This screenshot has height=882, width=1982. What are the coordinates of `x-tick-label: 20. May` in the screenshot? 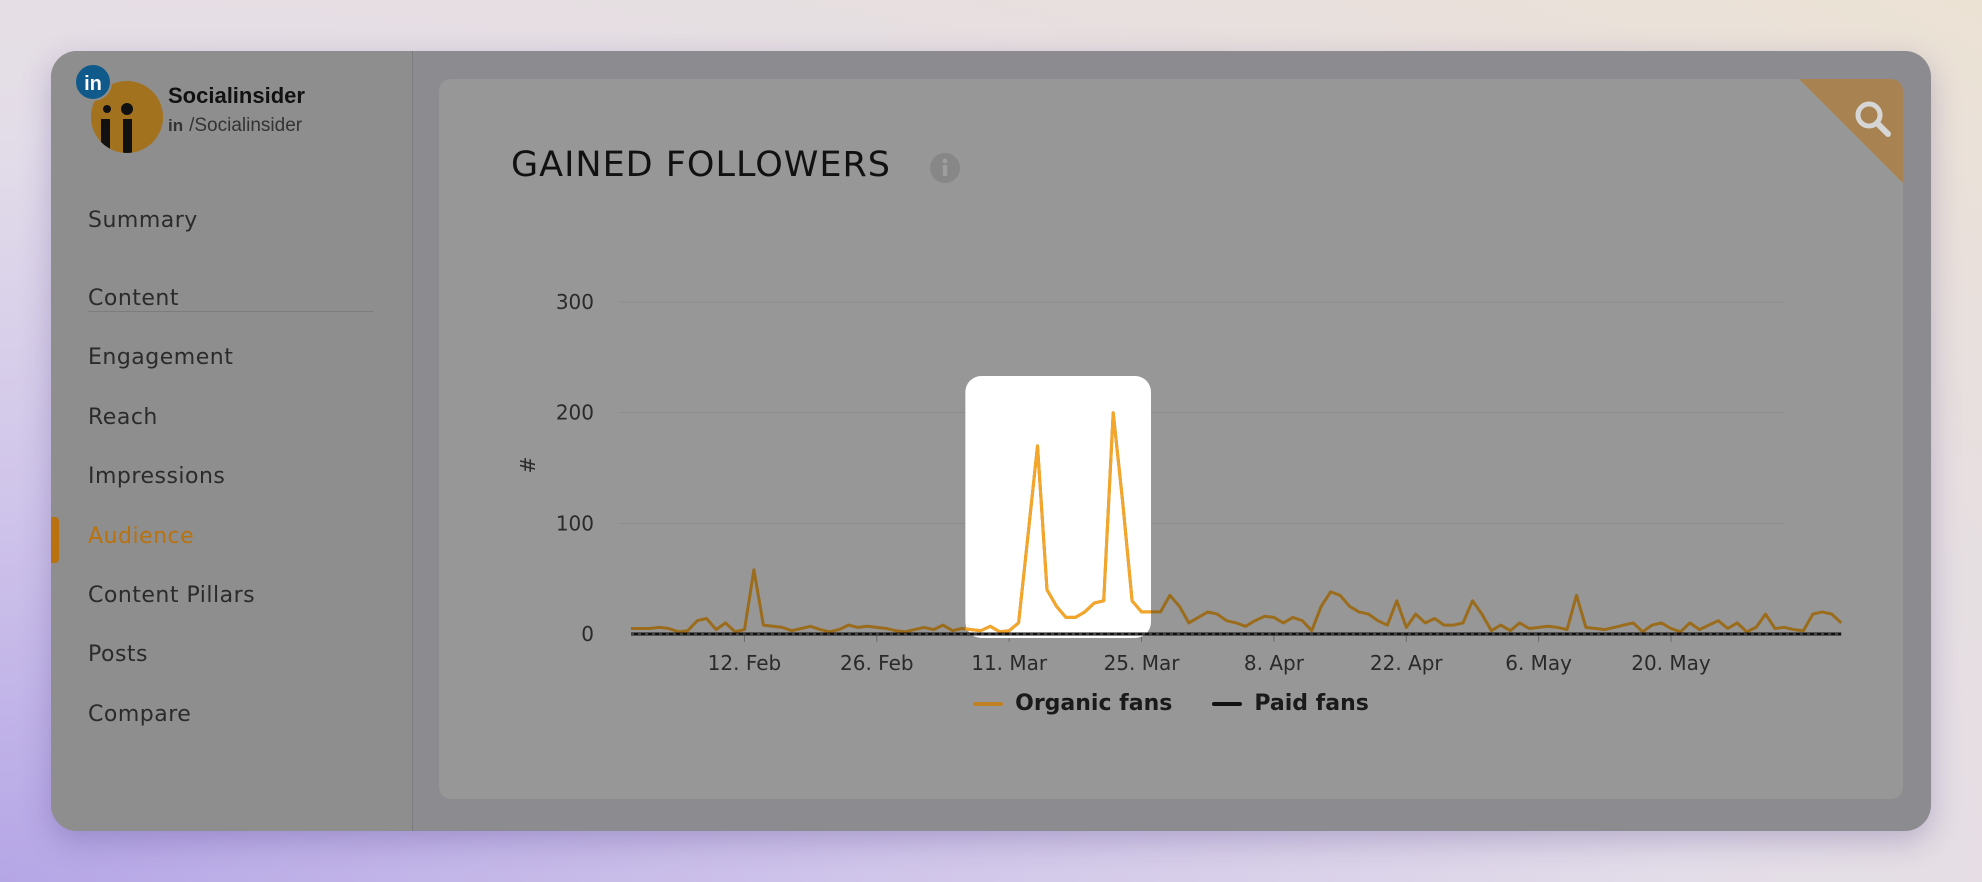 It's located at (1671, 663).